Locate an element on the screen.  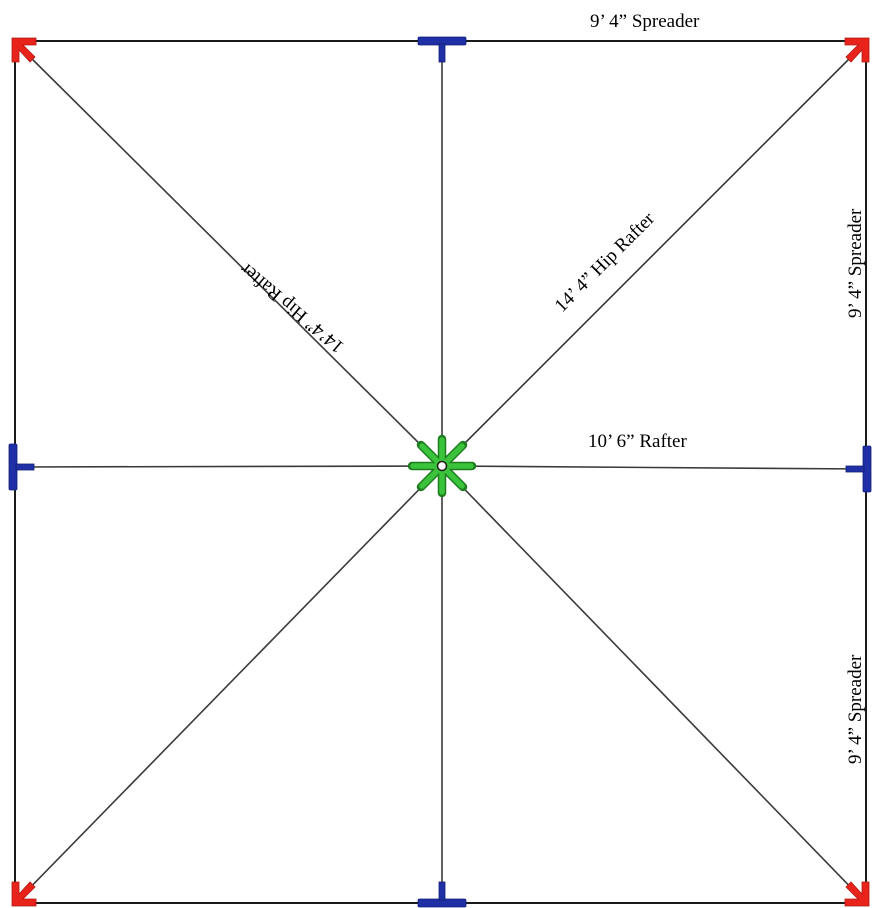
horizontal-rafter-left is located at coordinates (228, 466).